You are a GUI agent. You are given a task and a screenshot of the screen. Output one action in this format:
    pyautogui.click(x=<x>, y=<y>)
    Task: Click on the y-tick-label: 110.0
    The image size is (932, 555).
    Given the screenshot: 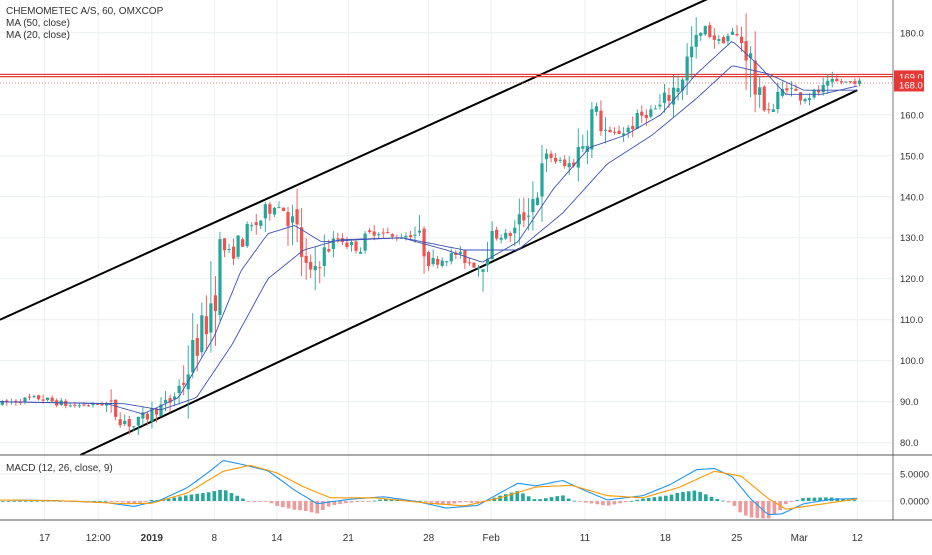 What is the action you would take?
    pyautogui.click(x=911, y=320)
    